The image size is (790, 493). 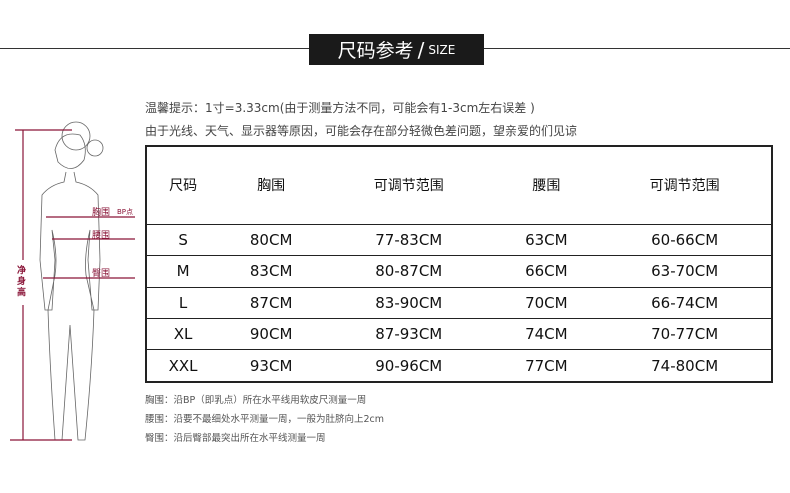 What do you see at coordinates (459, 185) in the screenshot?
I see `table-header: 尺码 胸围 可调节范围 腰围 可调节范围` at bounding box center [459, 185].